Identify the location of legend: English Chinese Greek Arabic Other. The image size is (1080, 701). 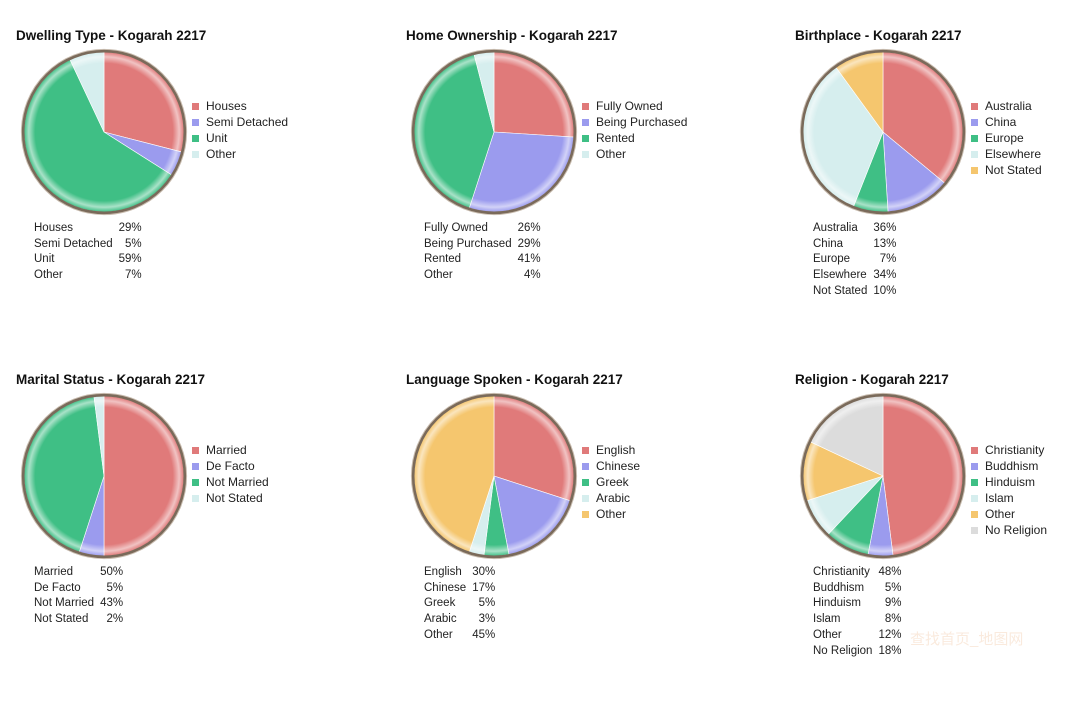
(611, 482).